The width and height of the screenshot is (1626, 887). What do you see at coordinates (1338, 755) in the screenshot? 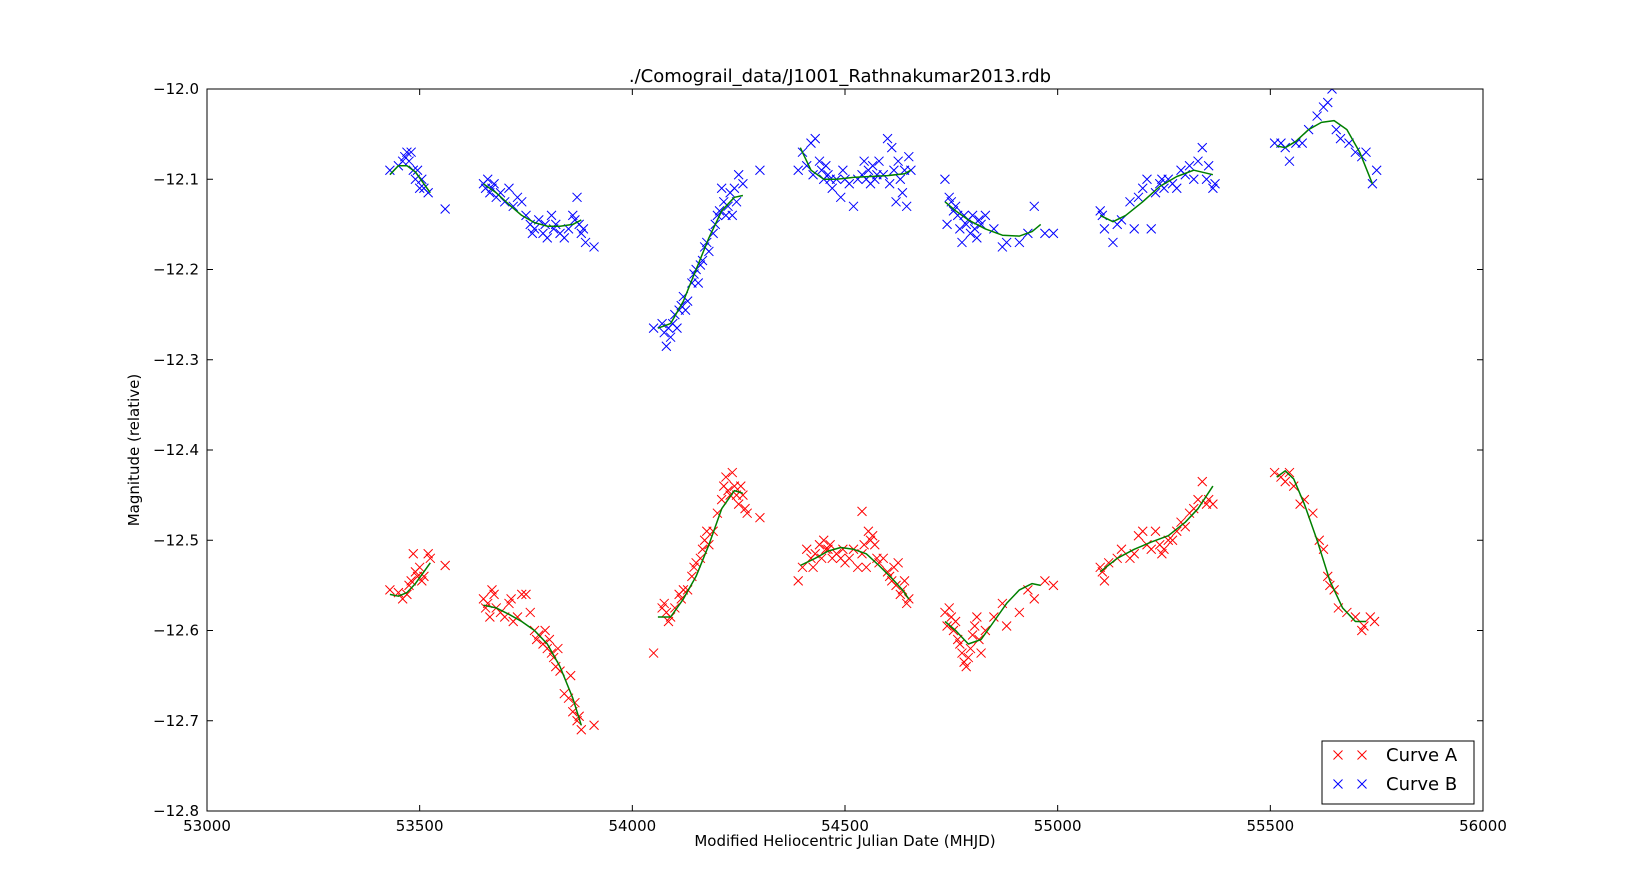
I see `legend-marker-curve-a` at bounding box center [1338, 755].